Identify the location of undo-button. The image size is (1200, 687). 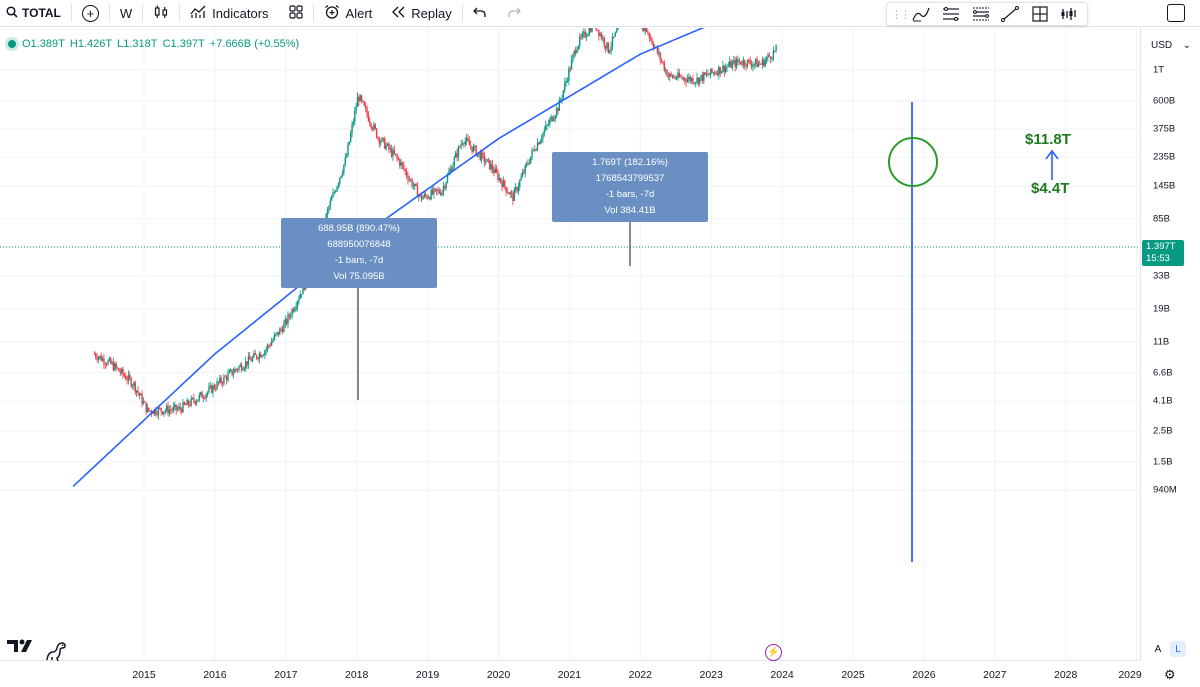
(480, 13).